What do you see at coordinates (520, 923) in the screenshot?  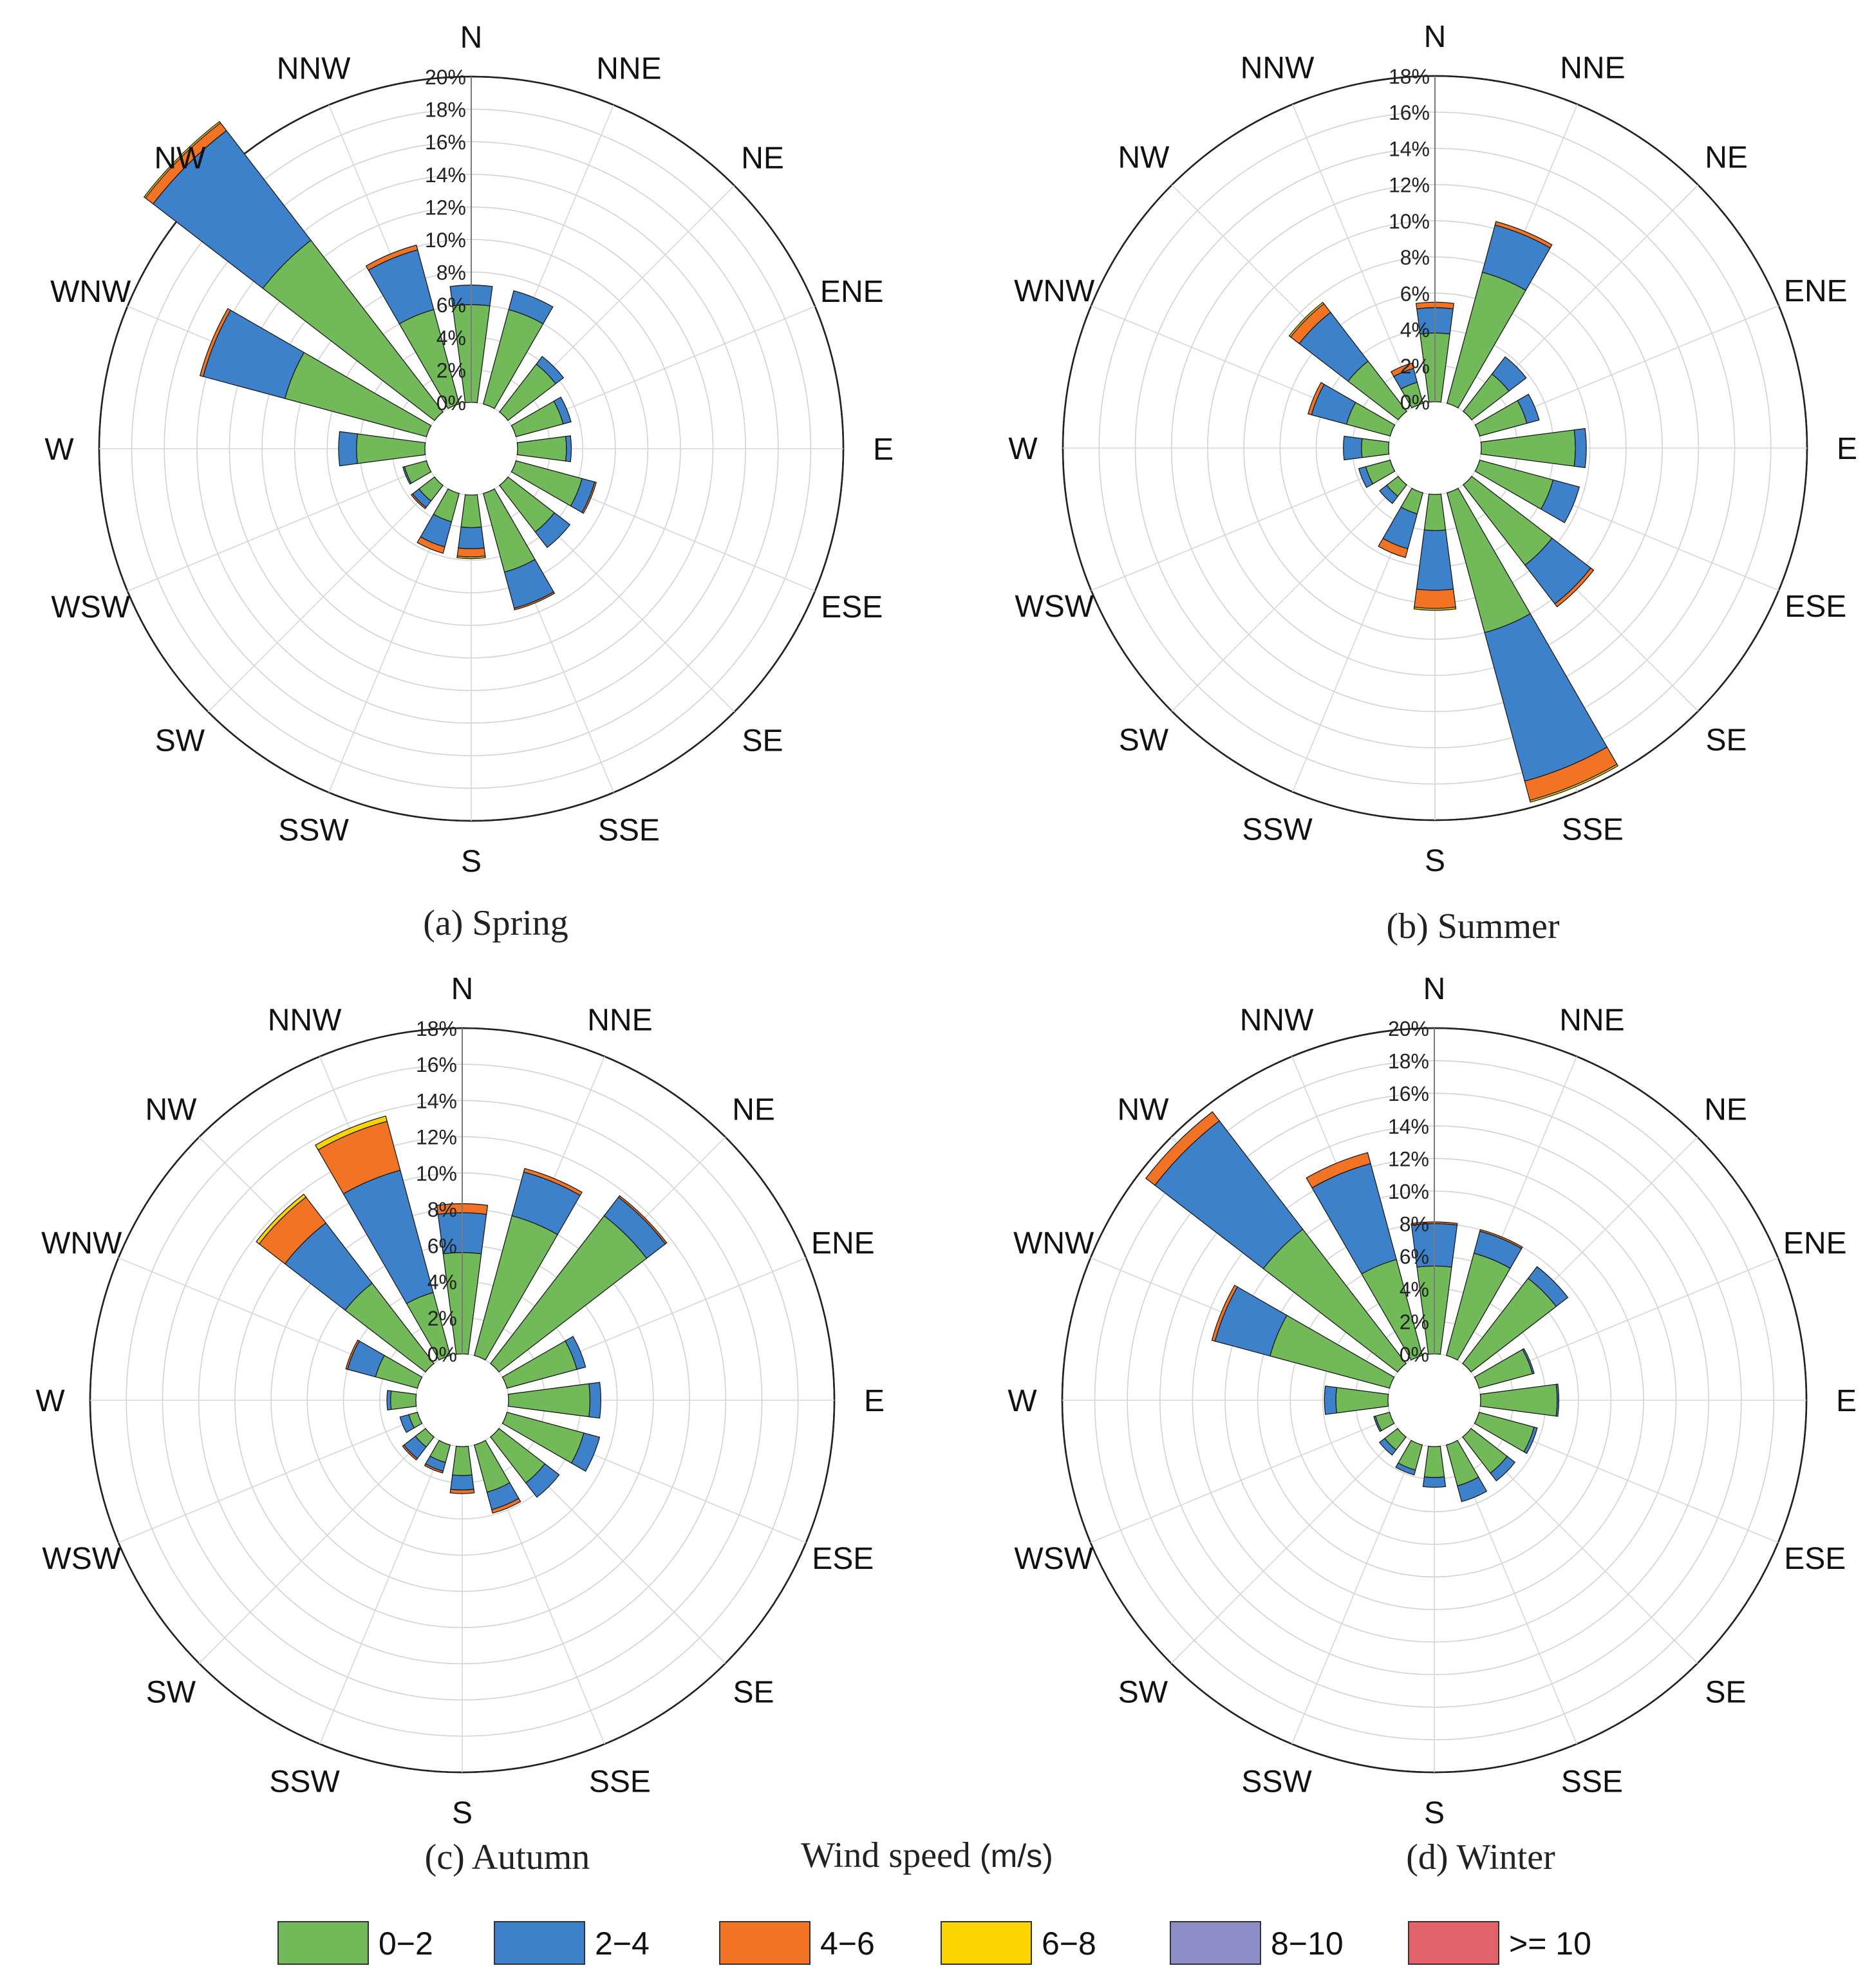 I see `caption-spring-title: Spring` at bounding box center [520, 923].